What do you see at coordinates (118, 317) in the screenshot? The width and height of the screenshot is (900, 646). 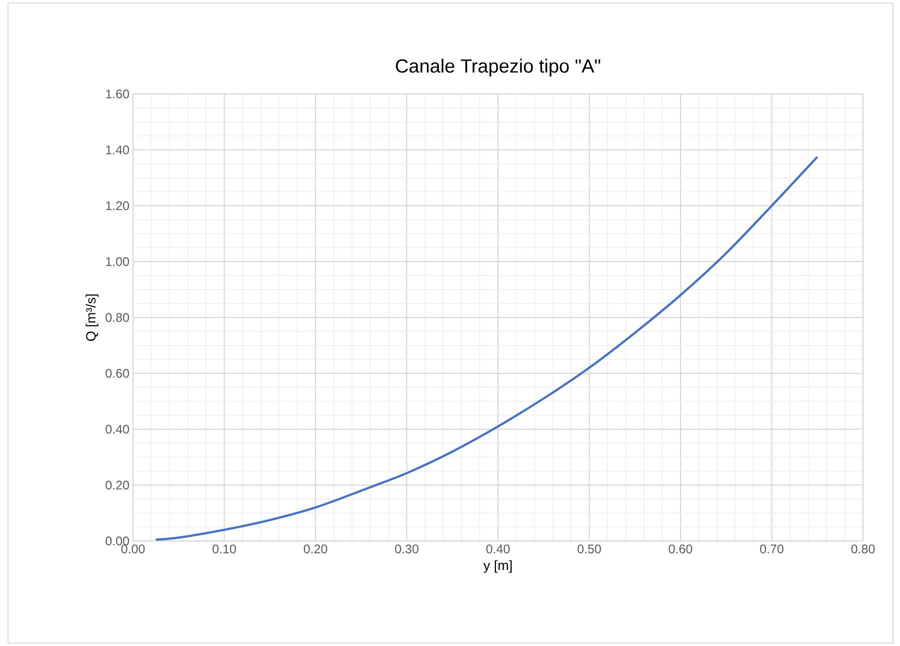 I see `y-tick-label: 0.80` at bounding box center [118, 317].